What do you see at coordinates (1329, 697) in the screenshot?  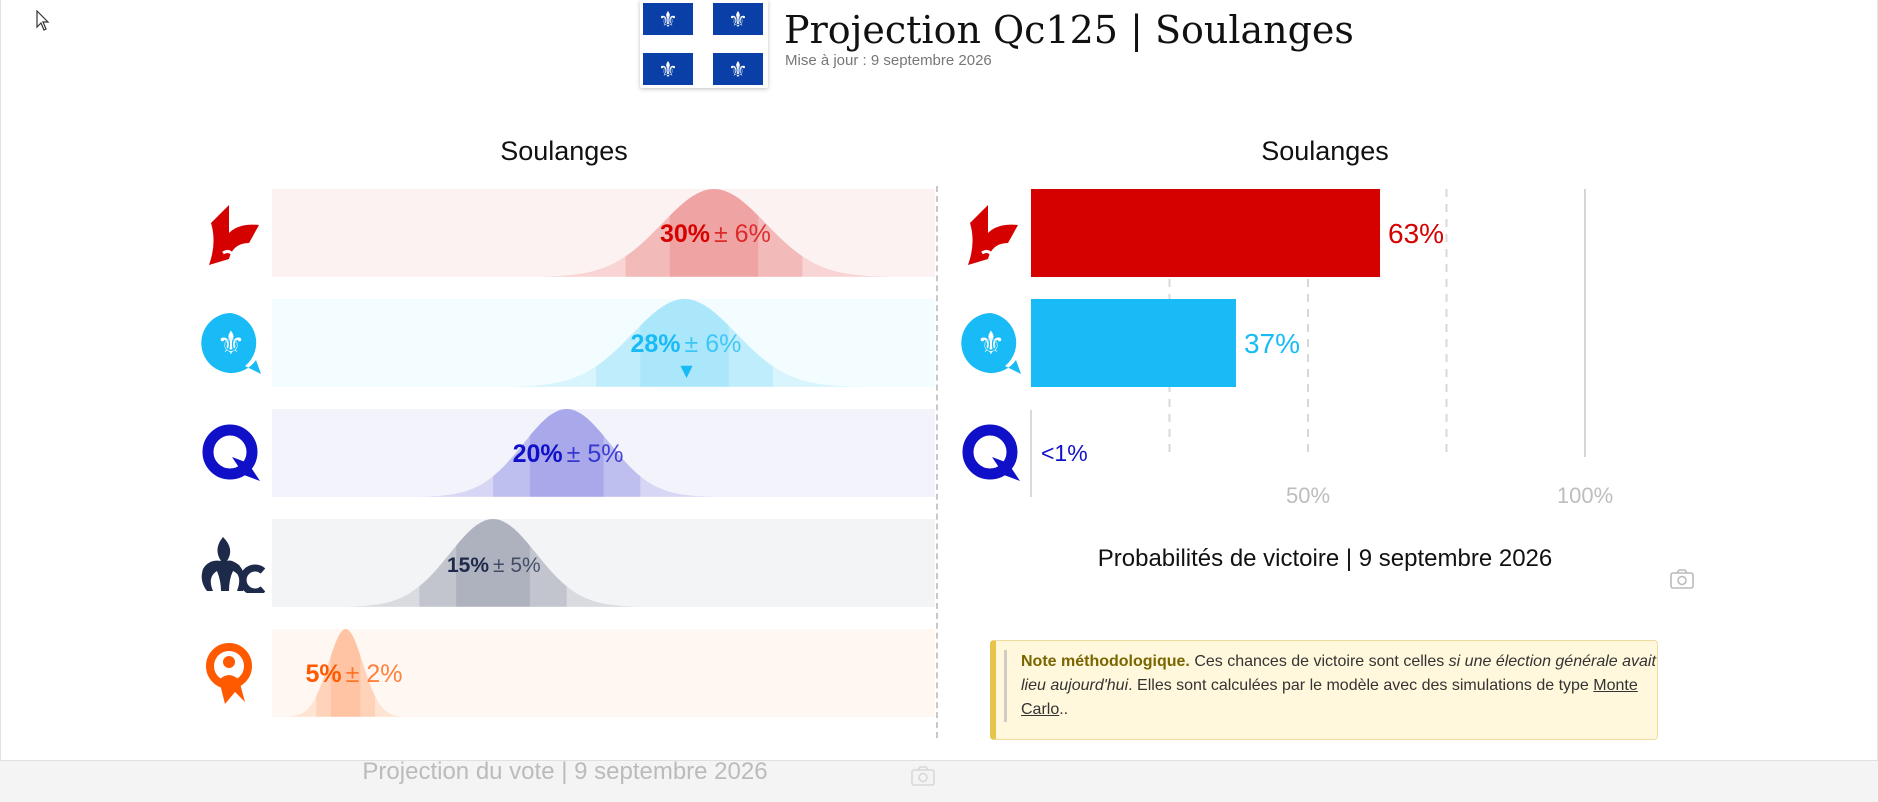 I see `monte-carlo-link: Monte Carlo` at bounding box center [1329, 697].